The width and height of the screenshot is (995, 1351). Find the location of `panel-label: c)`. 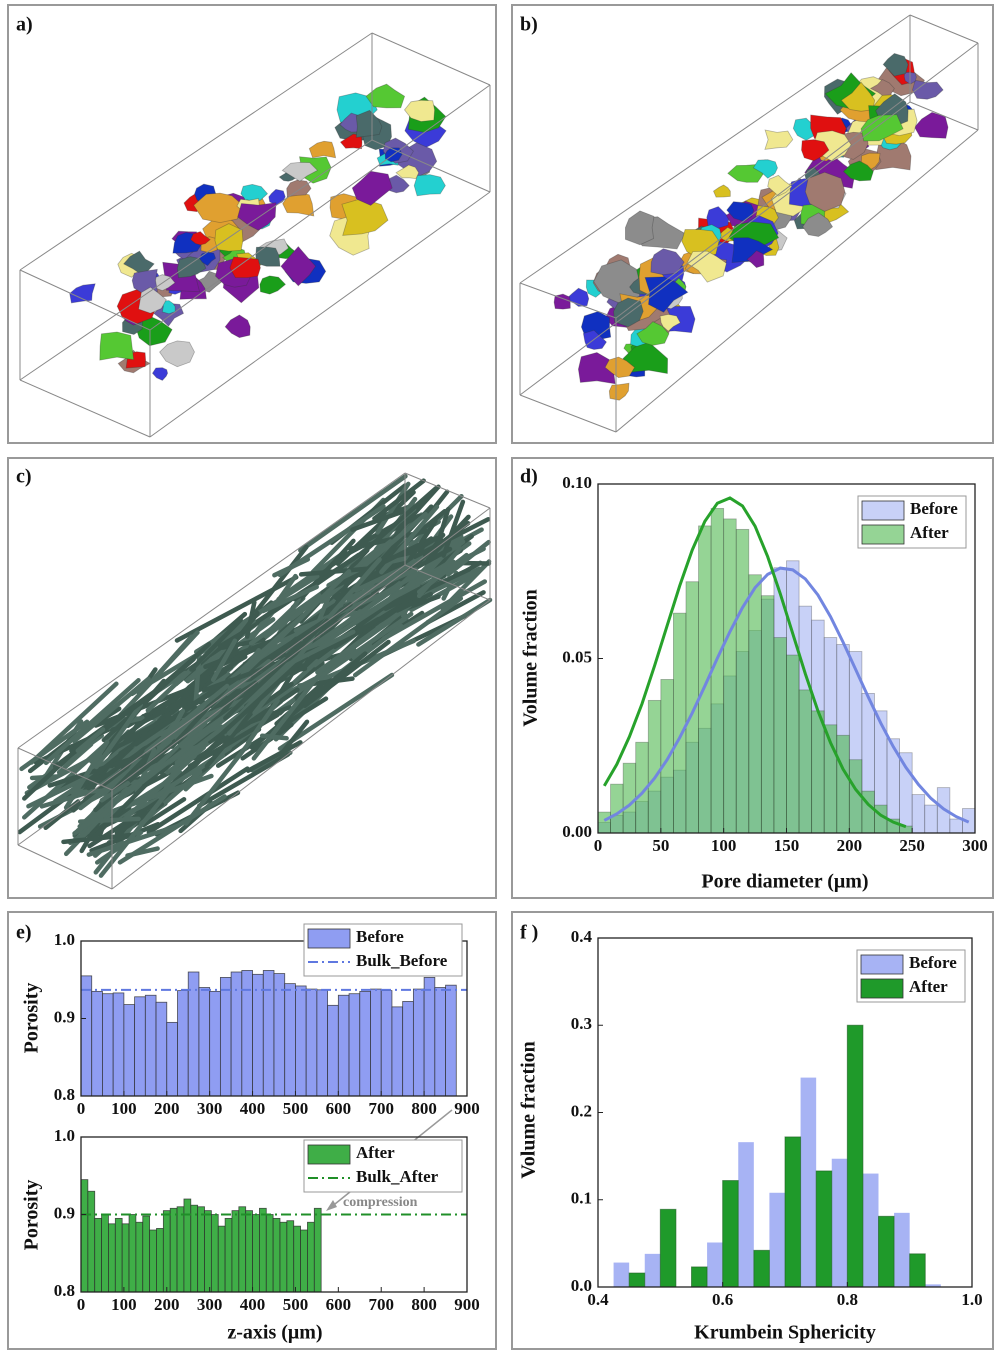

panel-label: c) is located at coordinates (24, 477).